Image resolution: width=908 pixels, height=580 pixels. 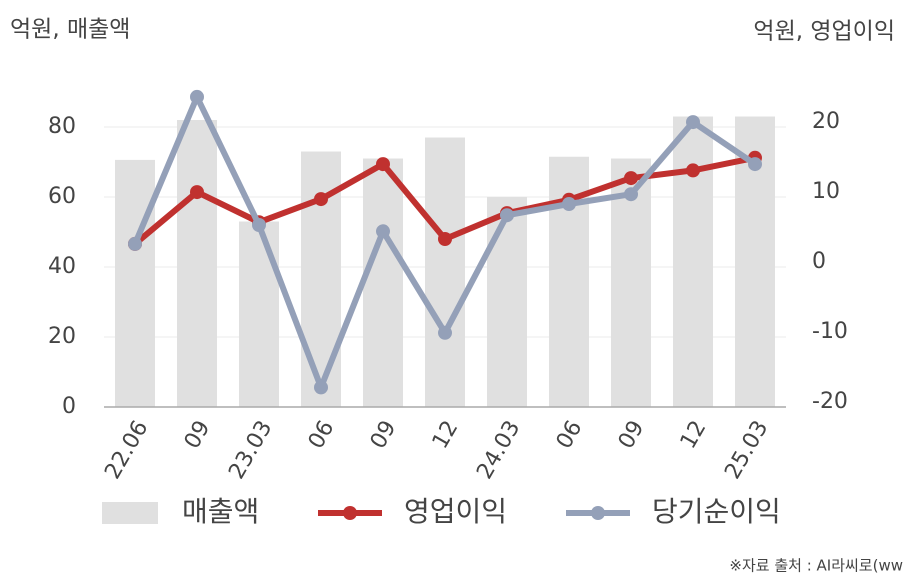 I want to click on x-tick-label: 22.06, so click(x=126, y=450).